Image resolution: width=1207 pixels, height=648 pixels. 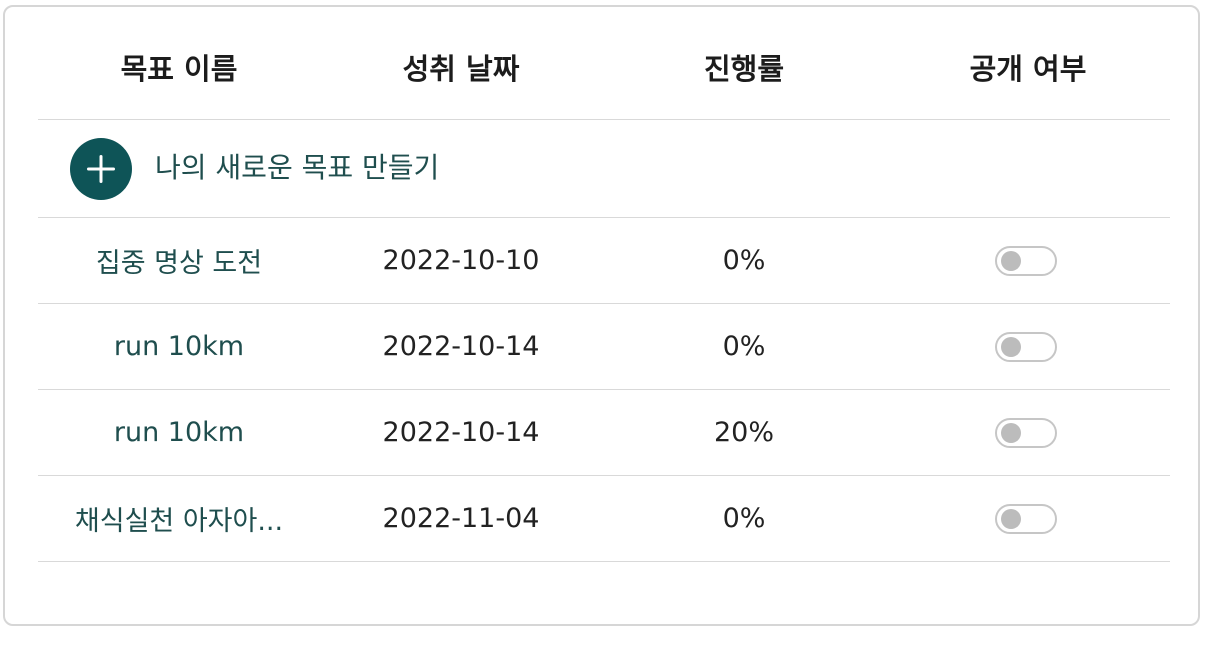 I want to click on table-row: run 10km 2022-10-14 0%, so click(x=604, y=347).